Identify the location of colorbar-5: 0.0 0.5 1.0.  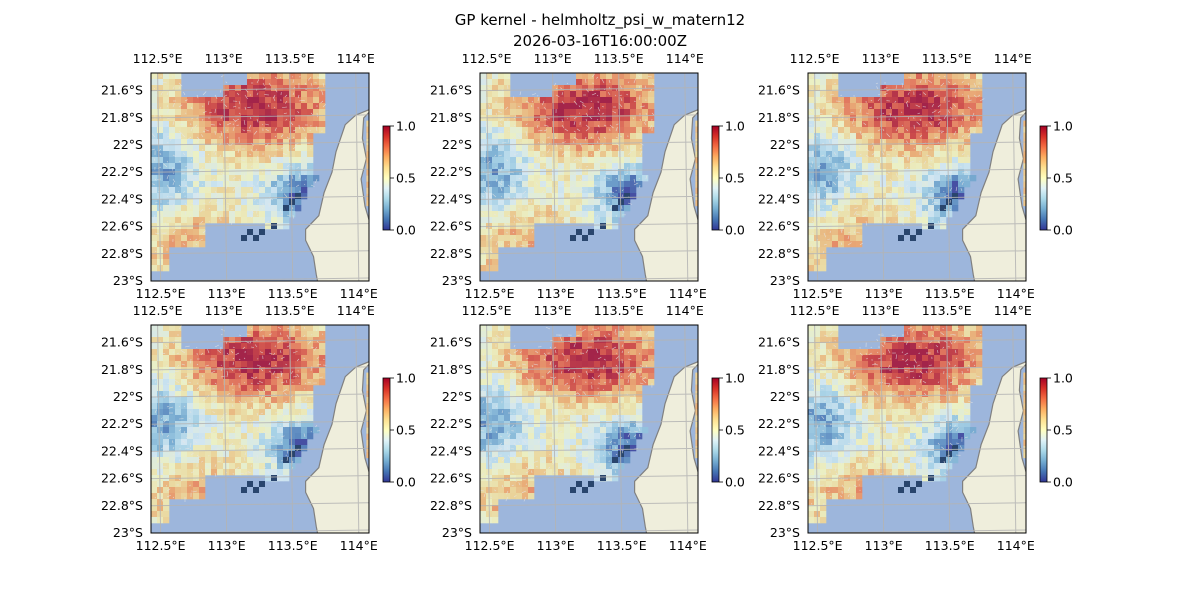
(728, 430).